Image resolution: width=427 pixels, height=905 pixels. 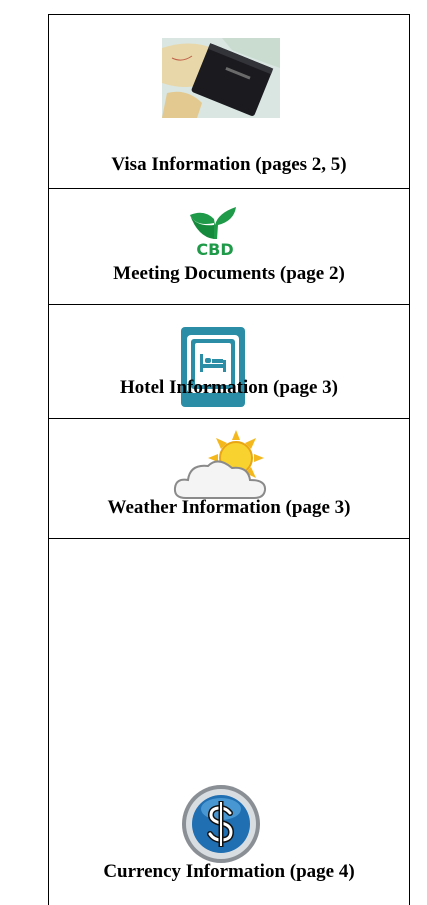 I want to click on row-label: Hotel Information (page 3), so click(x=229, y=387).